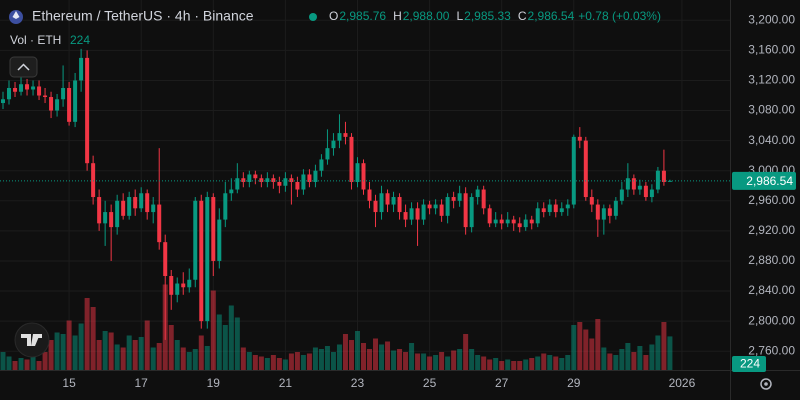 The height and width of the screenshot is (400, 800). Describe the element at coordinates (574, 383) in the screenshot. I see `x-tick-label: 29` at that location.